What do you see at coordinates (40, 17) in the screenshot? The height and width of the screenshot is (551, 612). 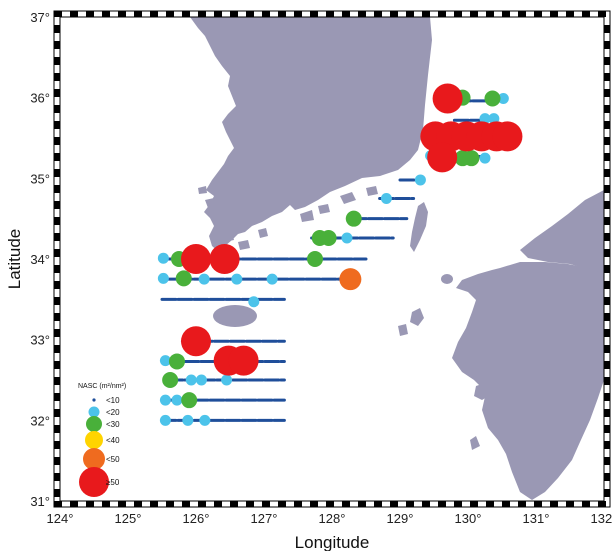 I see `latitude-tick-label: 37°` at bounding box center [40, 17].